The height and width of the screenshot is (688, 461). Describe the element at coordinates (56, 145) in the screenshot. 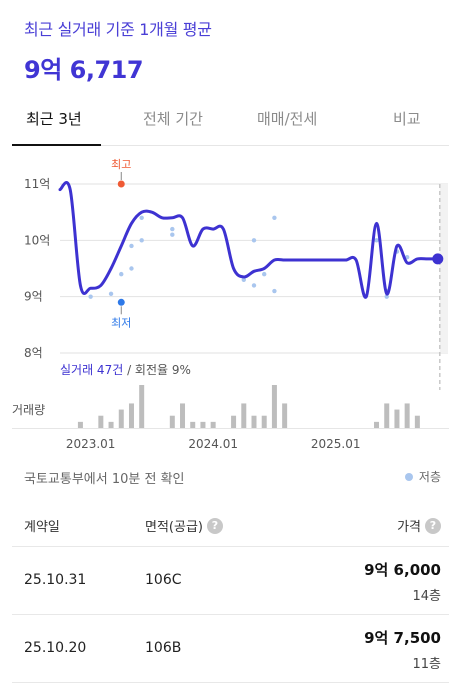

I see `active-tab-underline` at that location.